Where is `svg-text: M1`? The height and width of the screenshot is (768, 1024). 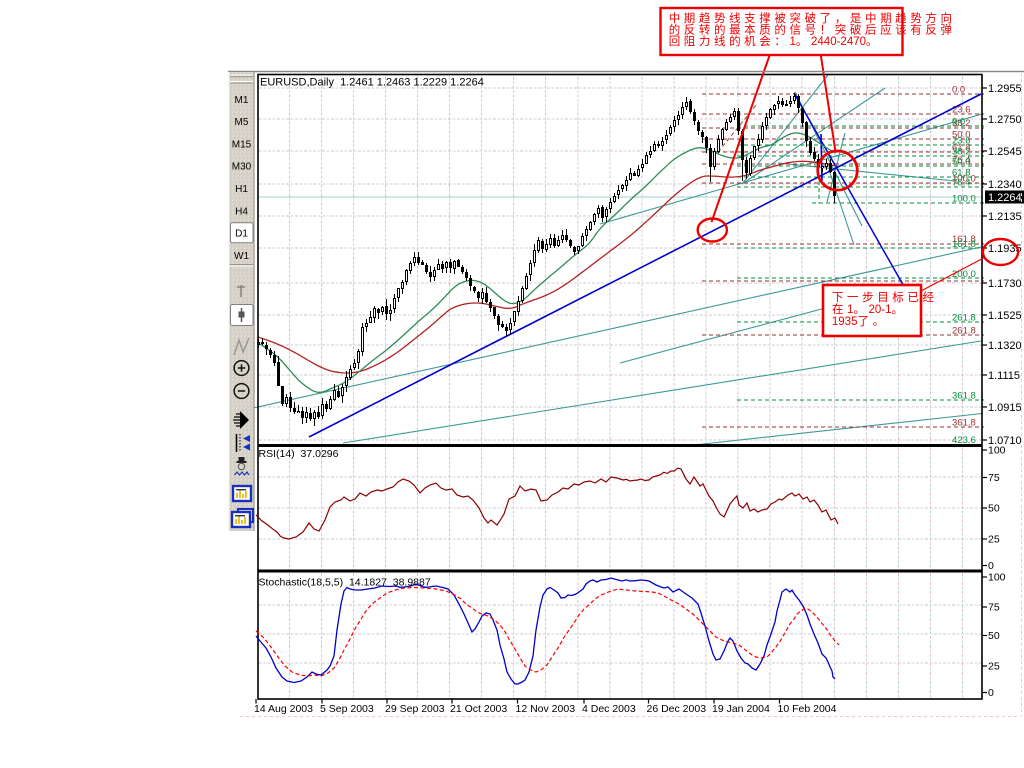 svg-text: M1 is located at coordinates (242, 100).